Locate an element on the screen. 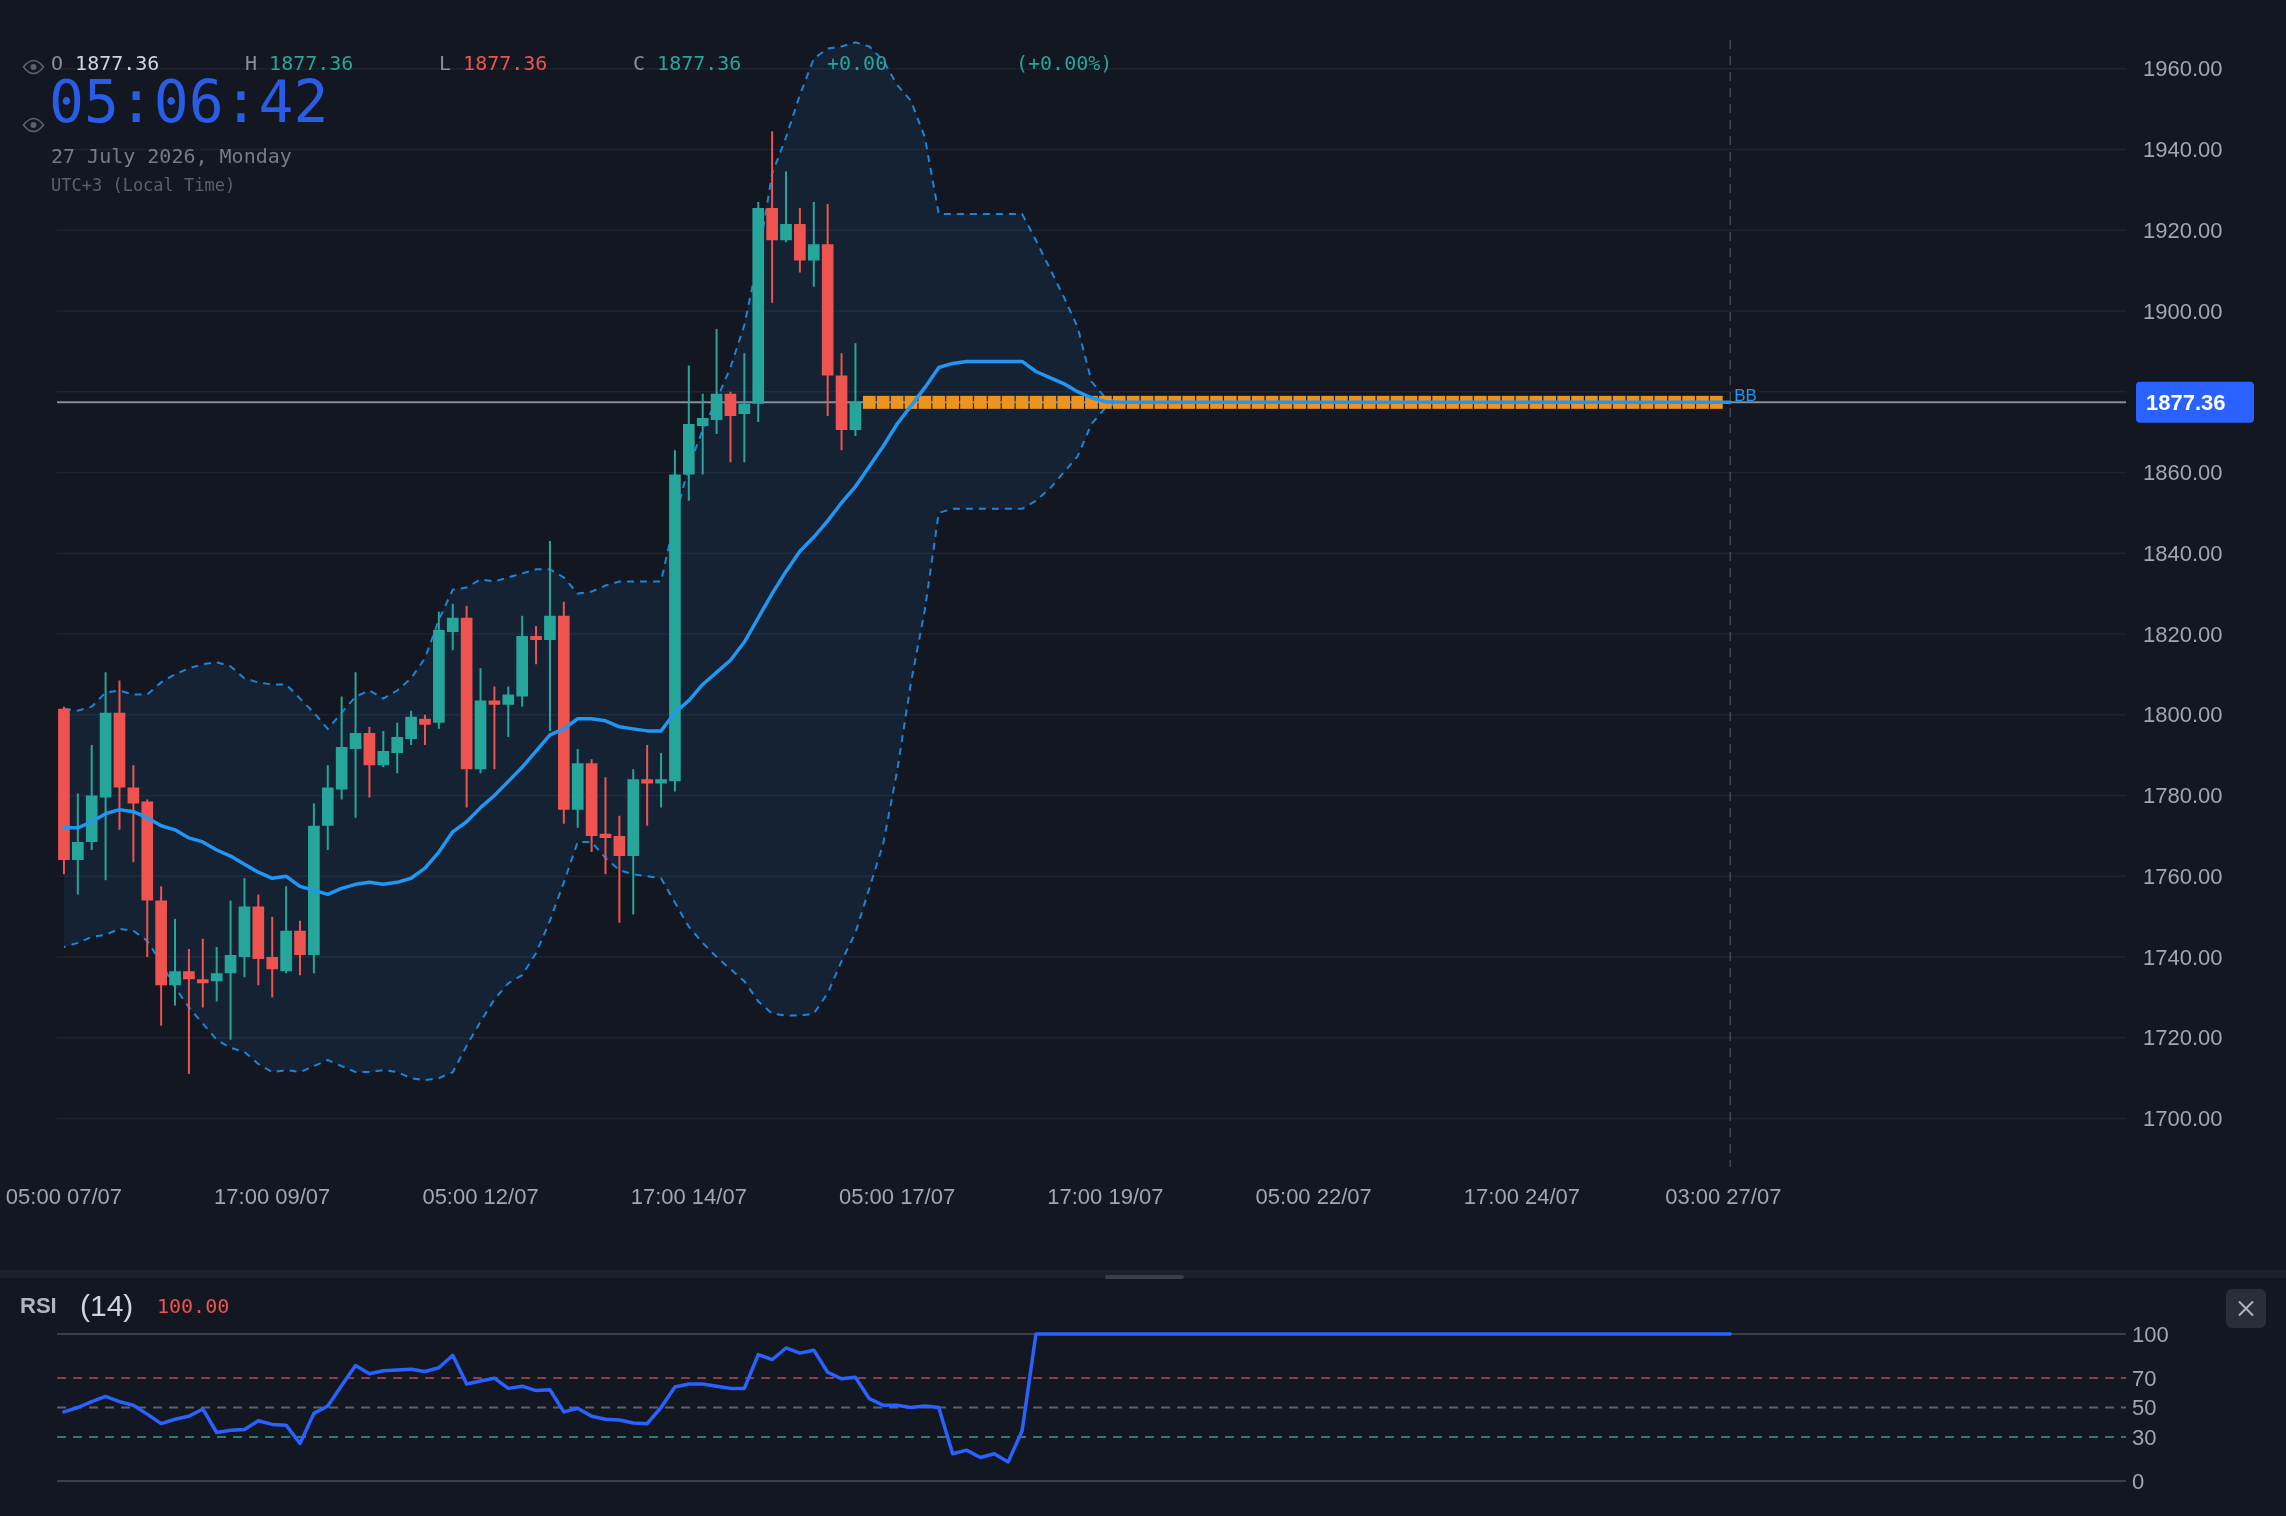 The width and height of the screenshot is (2286, 1516). chart-title: RSI is located at coordinates (38, 1305).